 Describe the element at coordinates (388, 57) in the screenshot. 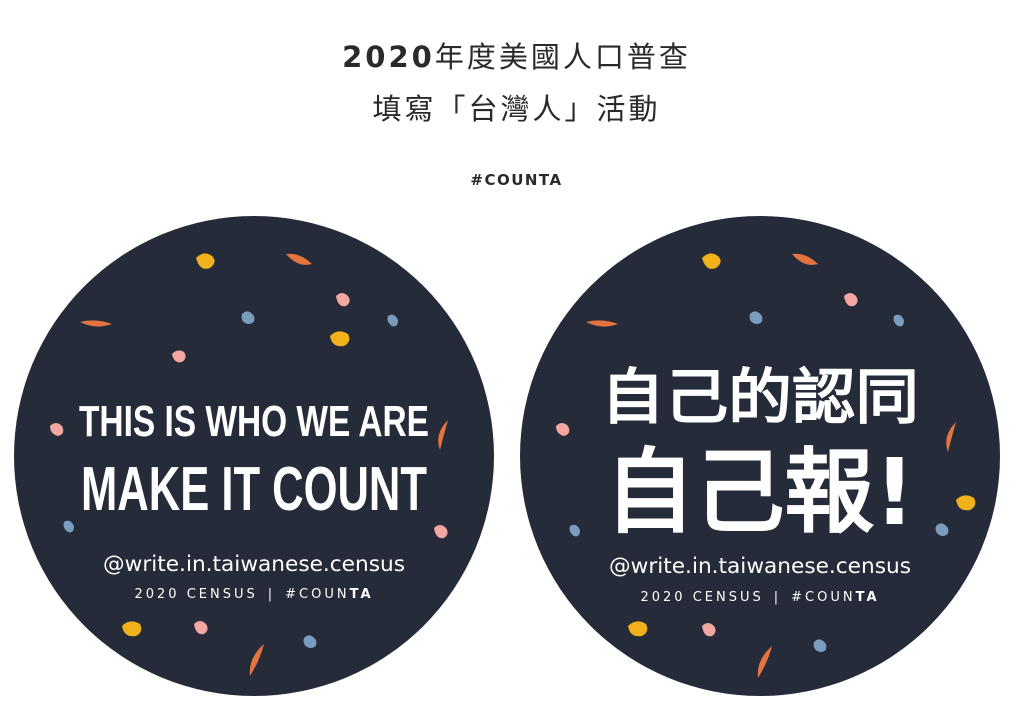

I see `title-year: 2020` at that location.